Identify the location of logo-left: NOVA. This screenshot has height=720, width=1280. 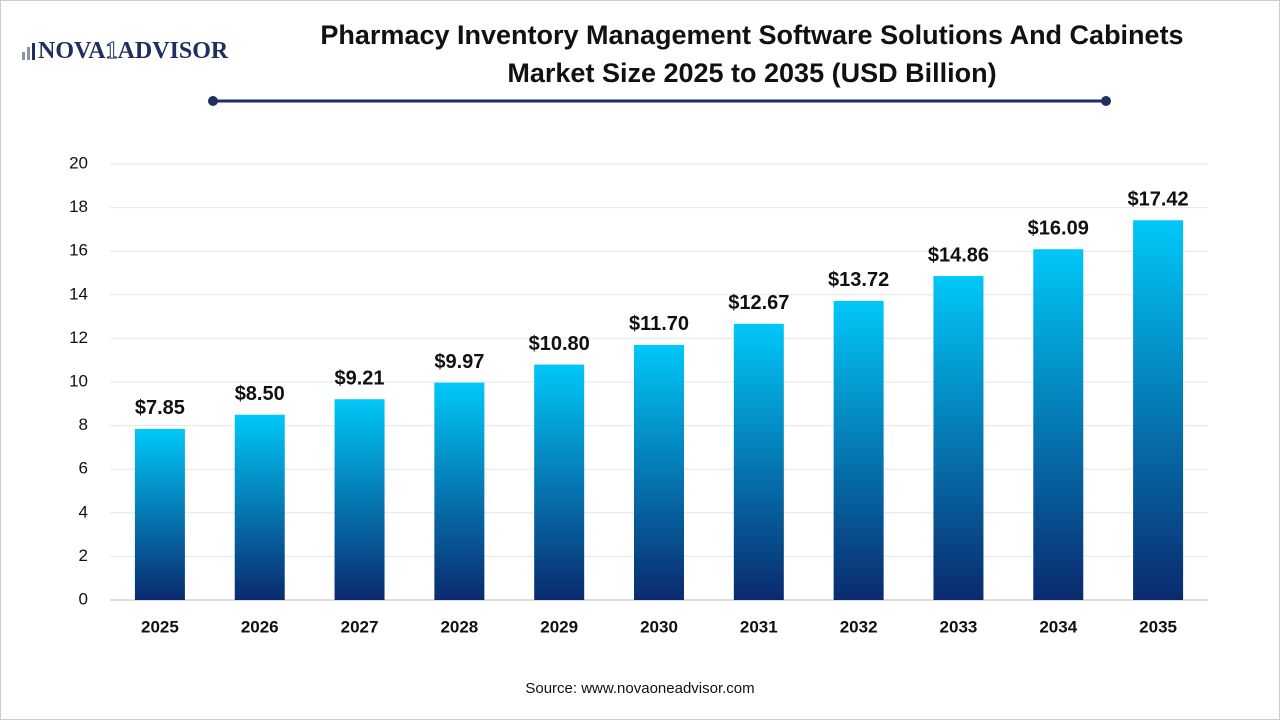
(72, 51).